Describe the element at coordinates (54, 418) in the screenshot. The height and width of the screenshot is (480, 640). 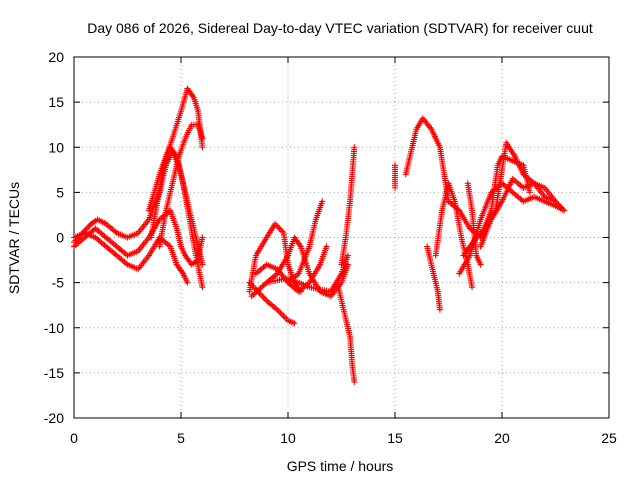
I see `y-tick-label: -20` at that location.